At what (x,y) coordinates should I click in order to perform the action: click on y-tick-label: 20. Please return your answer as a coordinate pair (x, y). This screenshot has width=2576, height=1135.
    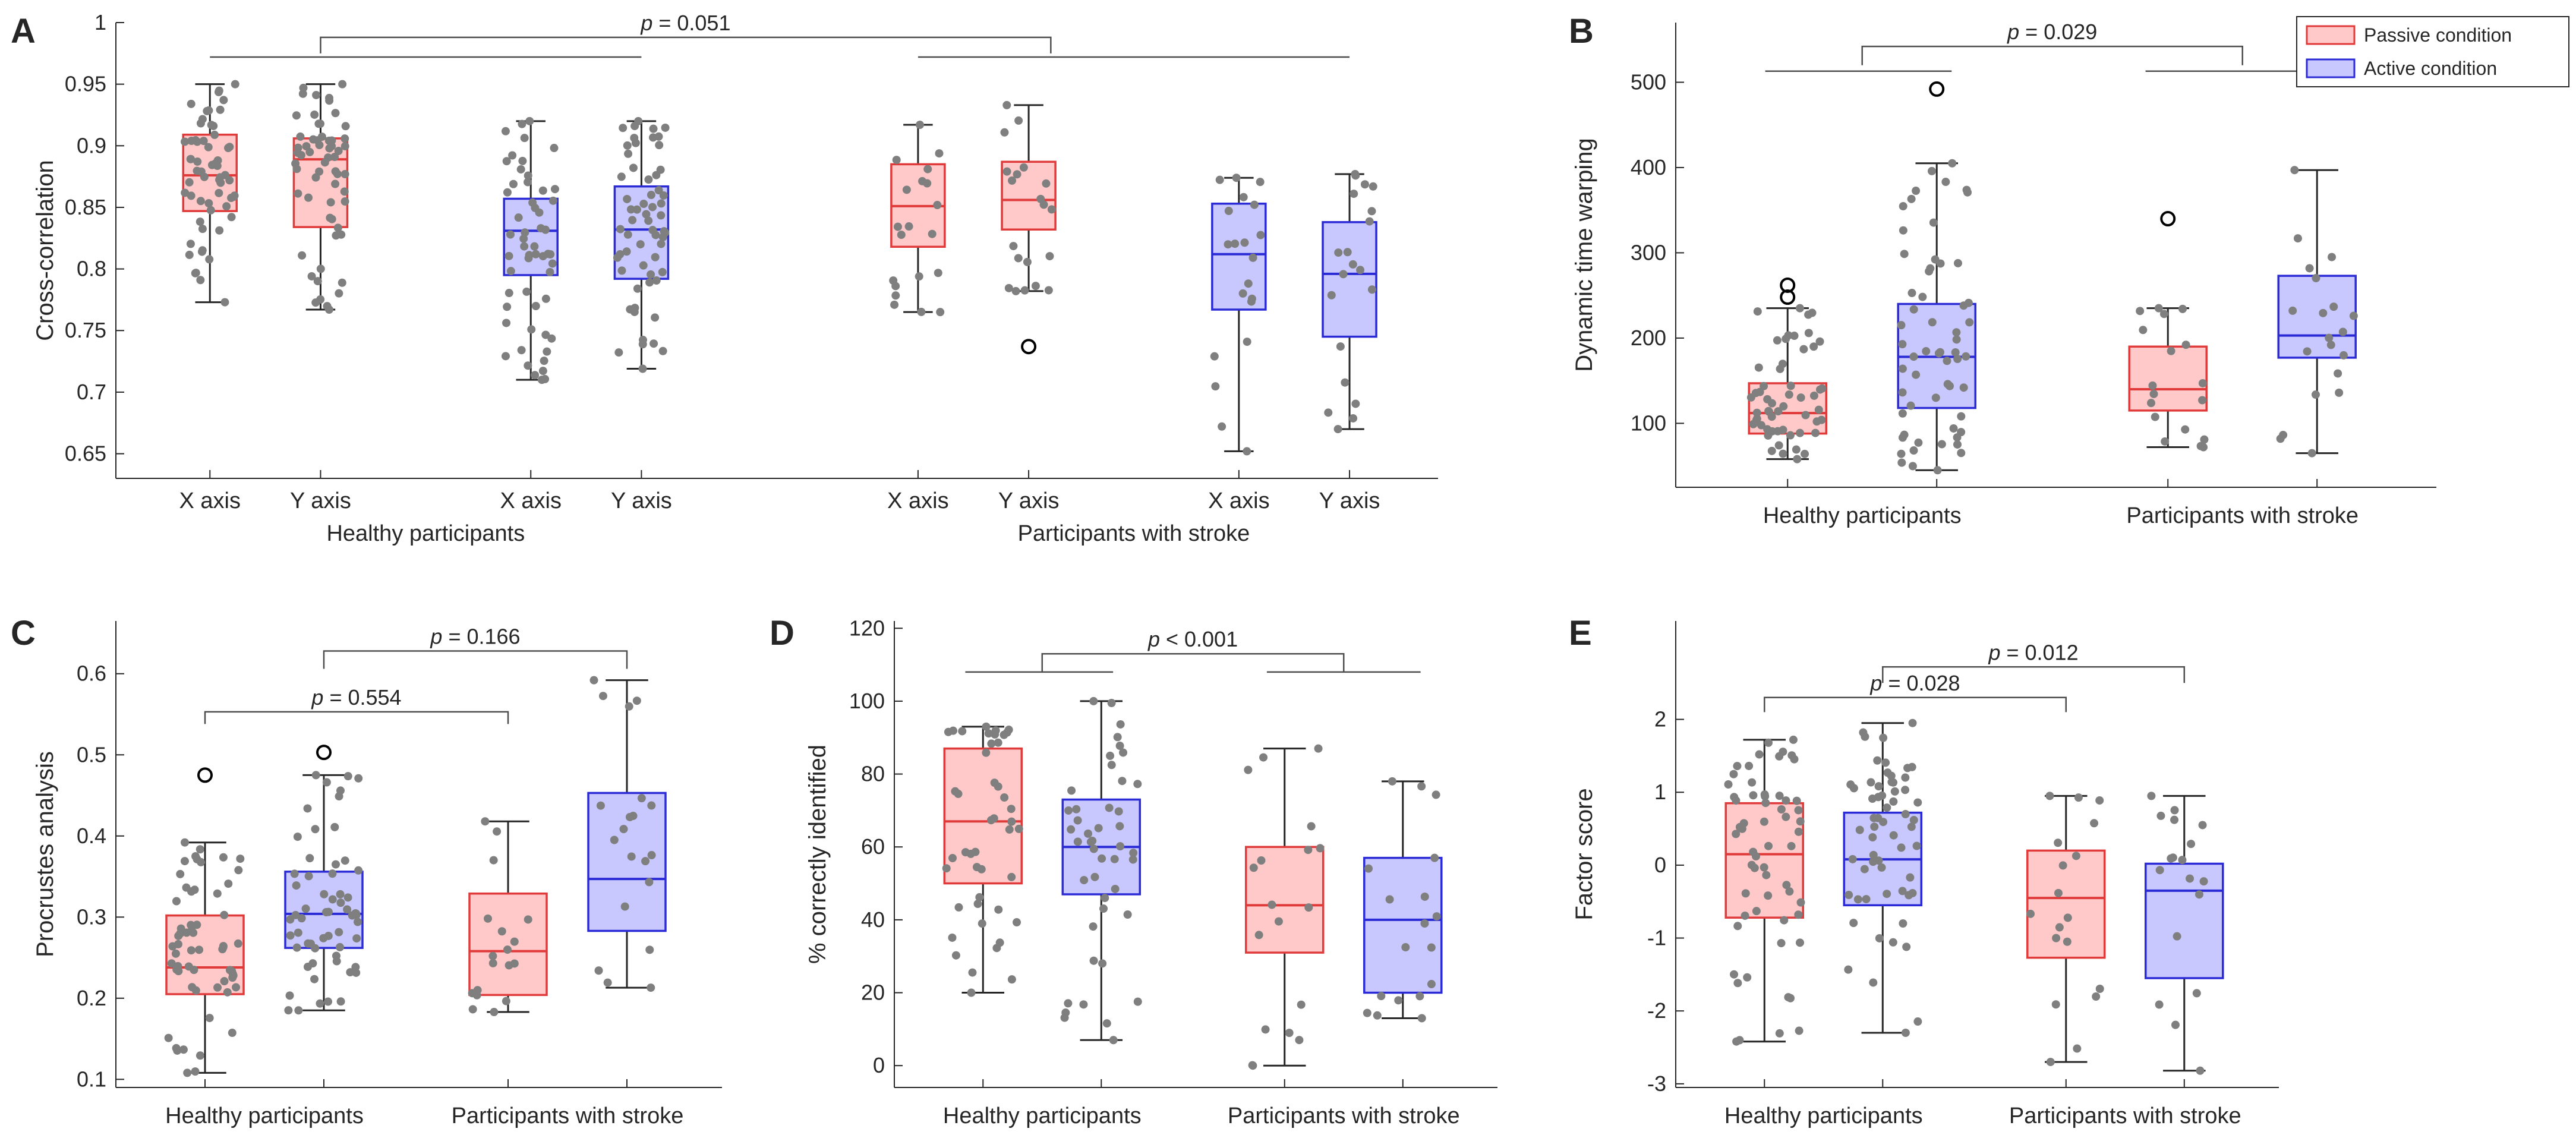
    Looking at the image, I should click on (873, 992).